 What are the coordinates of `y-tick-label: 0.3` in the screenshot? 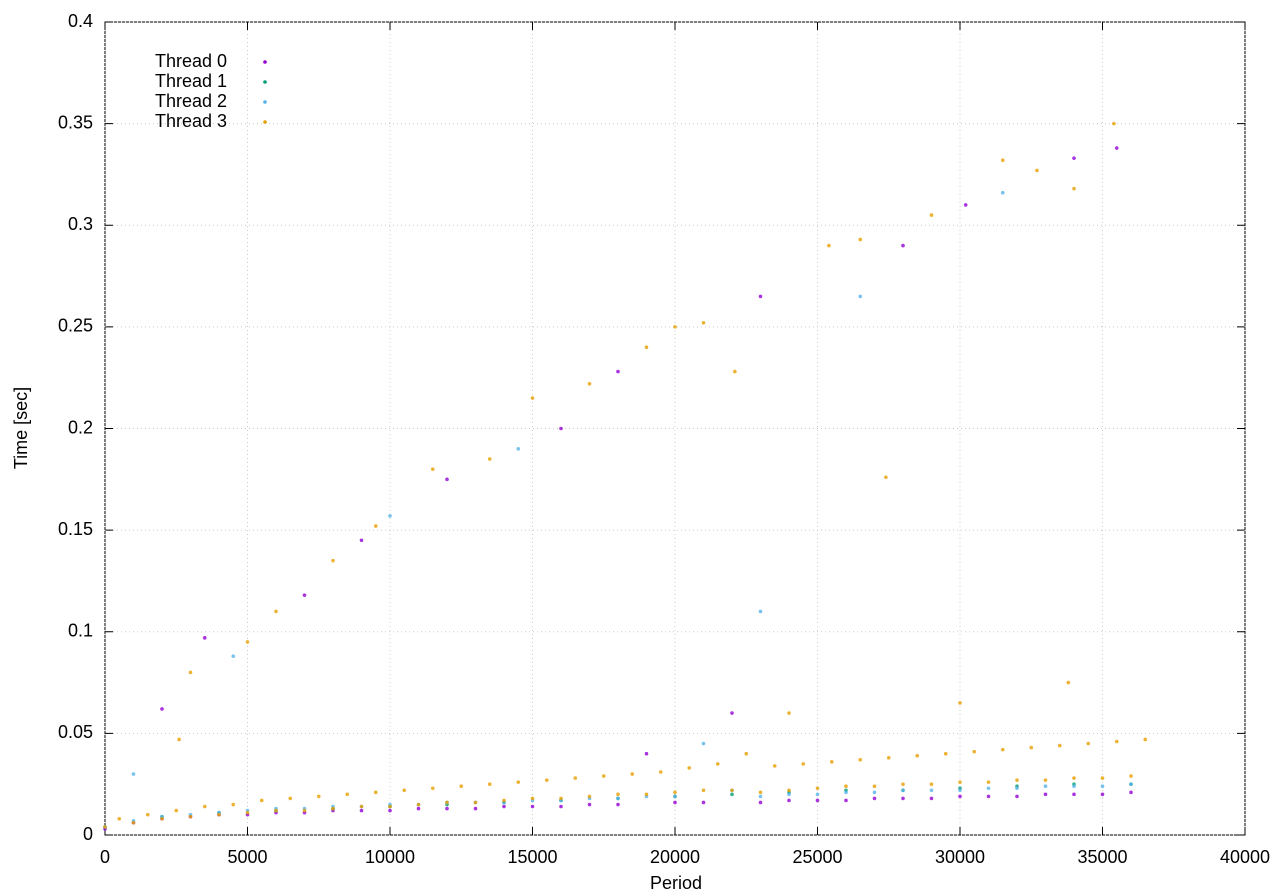 It's located at (80, 224).